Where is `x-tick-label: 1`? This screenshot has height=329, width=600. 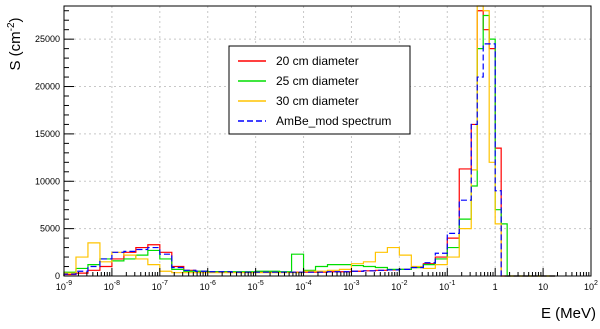
x-tick-label: 1 is located at coordinates (495, 287).